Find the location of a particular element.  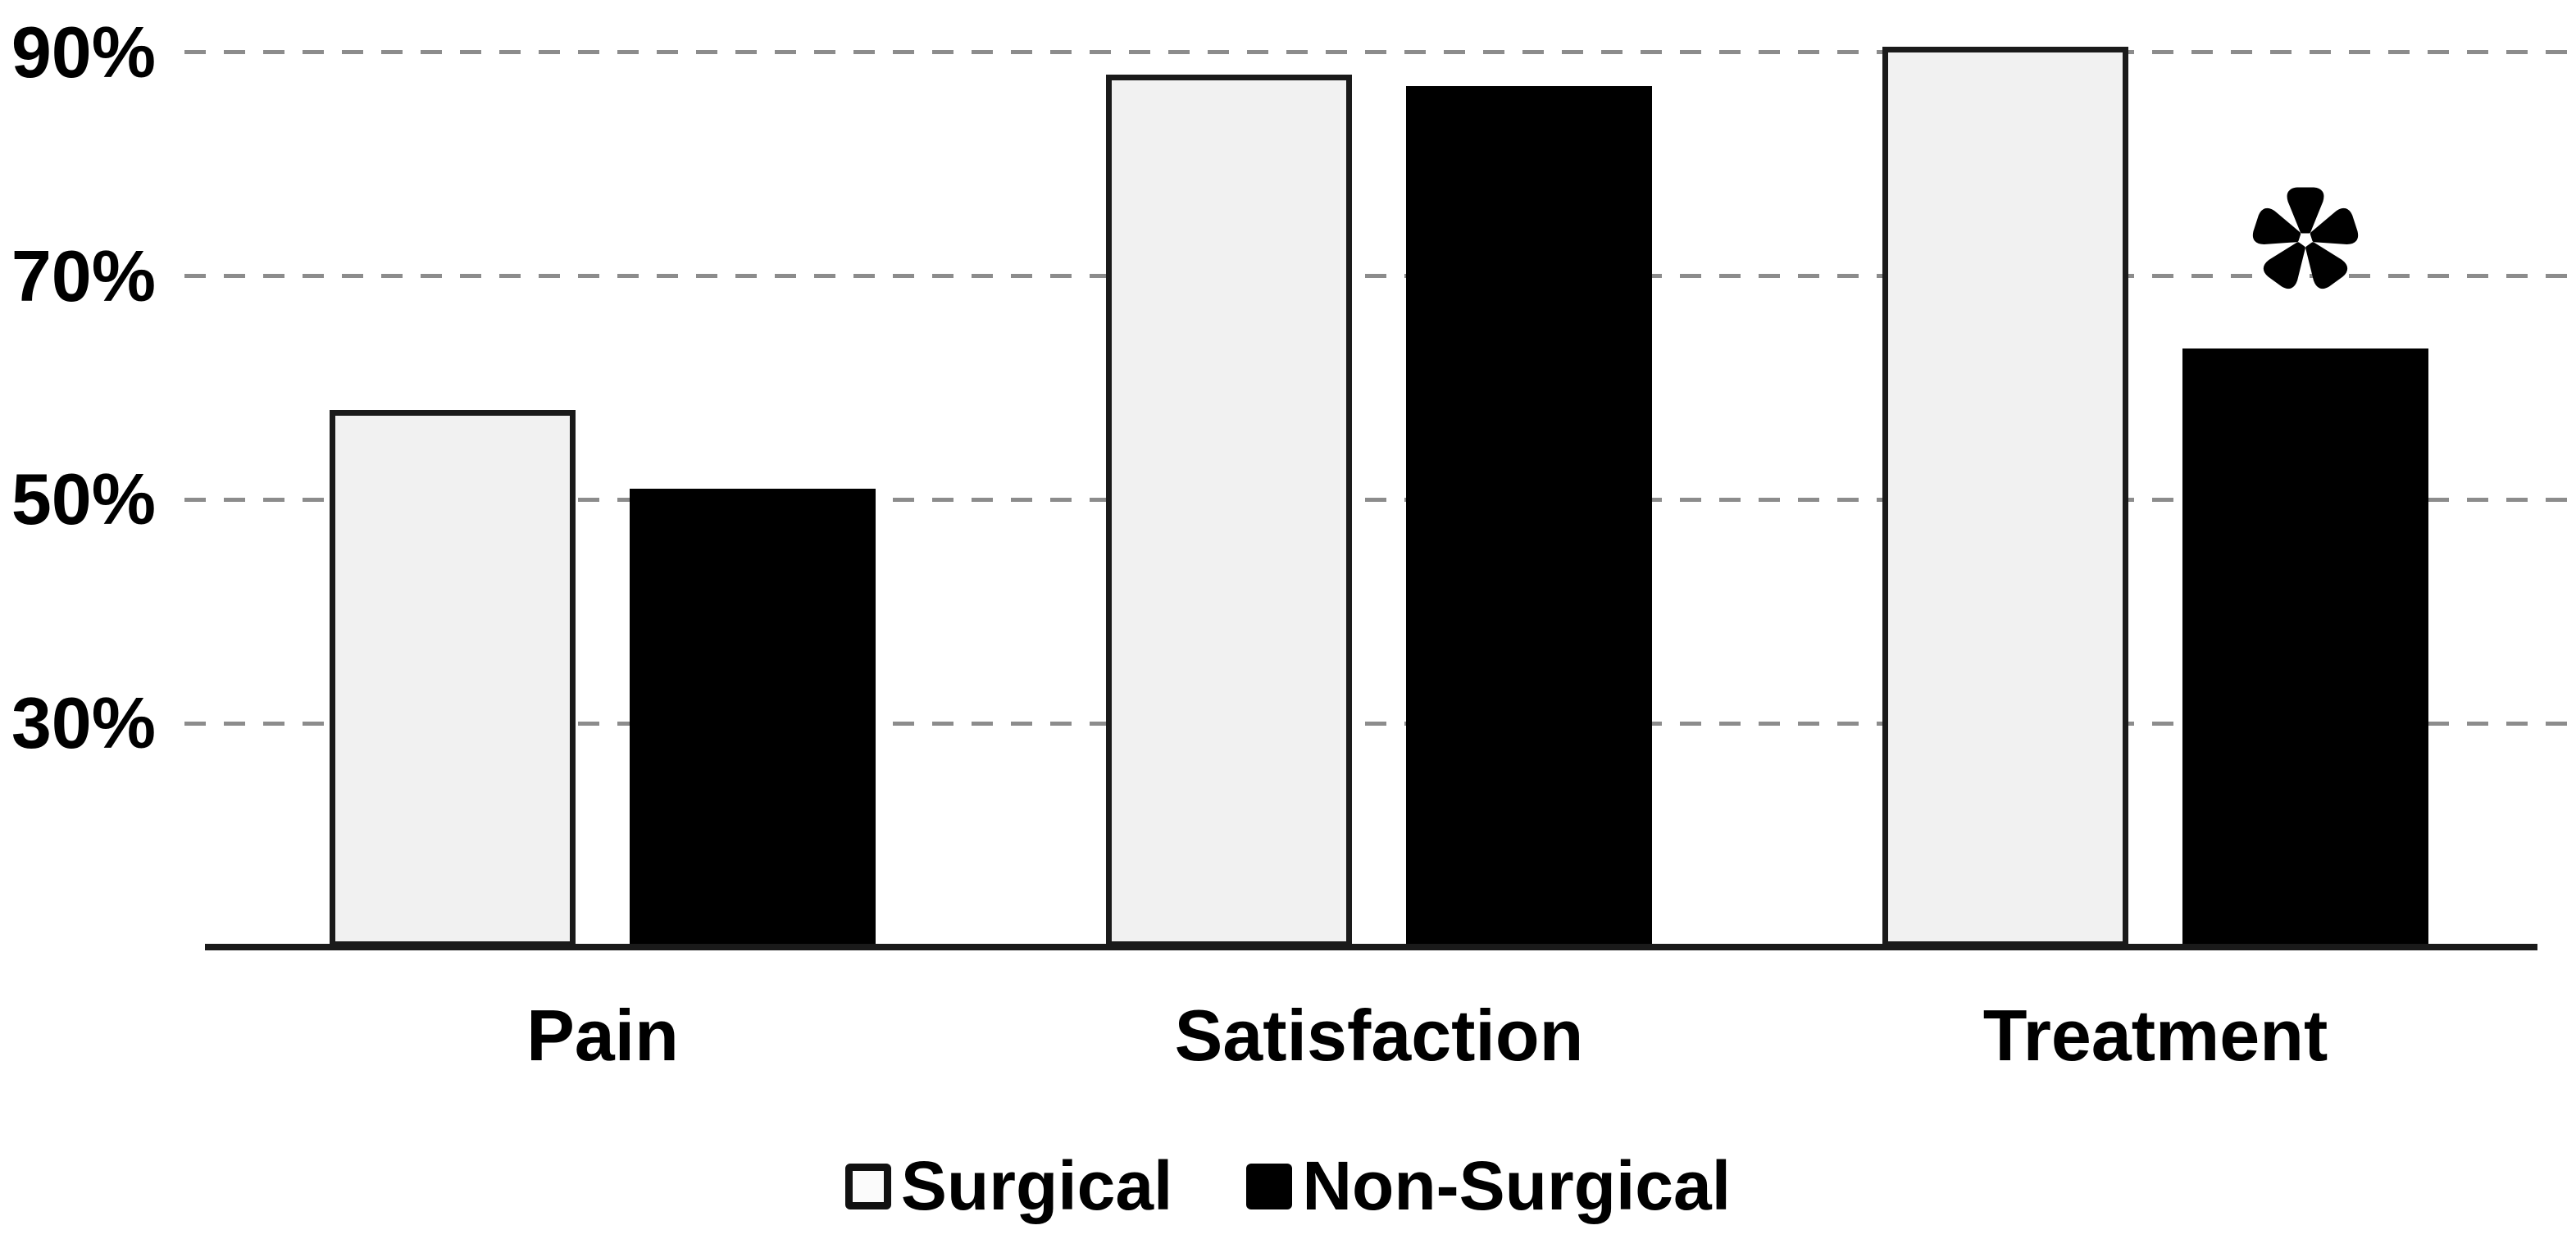

legend-label-non-surgical: Non-Surgical is located at coordinates (1517, 1185).